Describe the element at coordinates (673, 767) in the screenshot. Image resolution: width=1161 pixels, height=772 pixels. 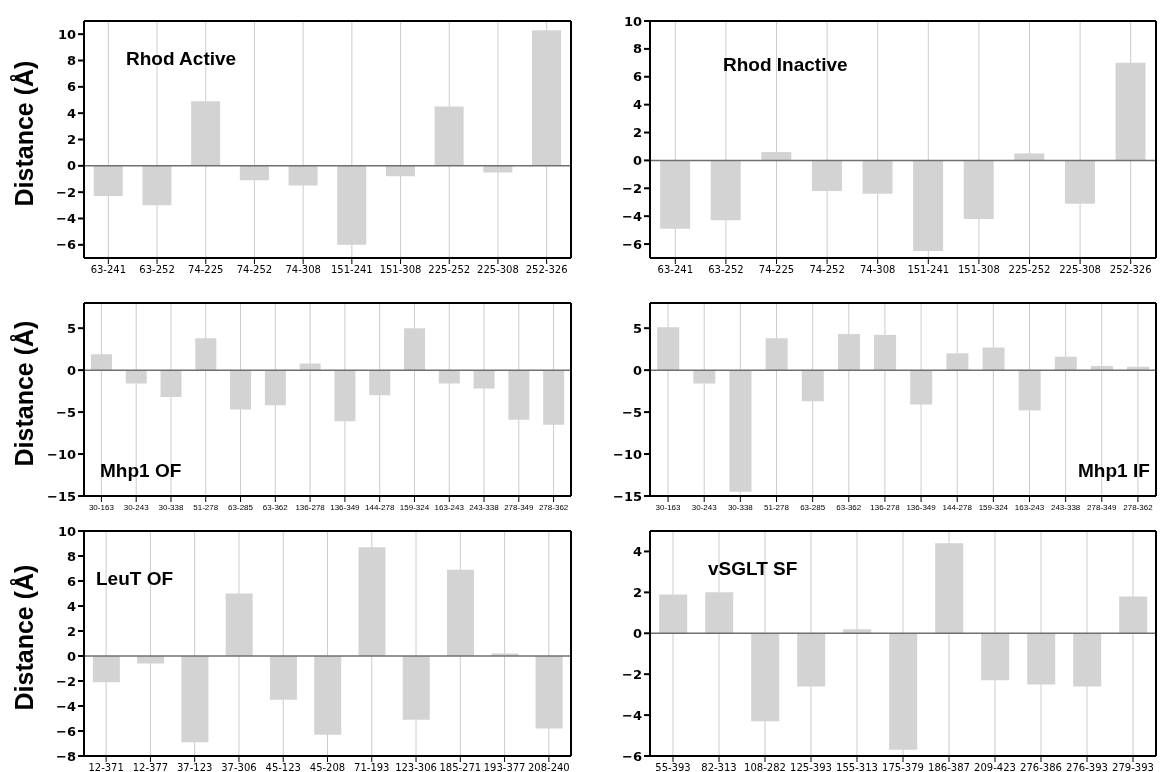
I see `x-tick-label: 55-393` at that location.